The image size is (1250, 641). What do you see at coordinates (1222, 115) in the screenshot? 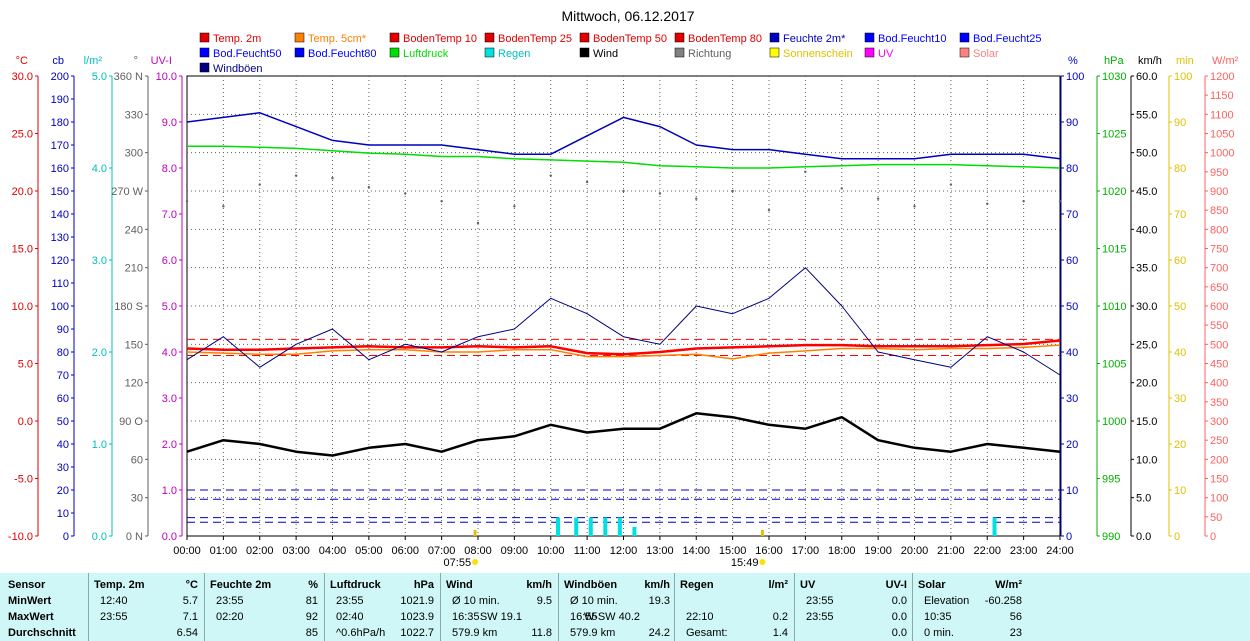
I see `axis-tick-label: 1100` at bounding box center [1222, 115].